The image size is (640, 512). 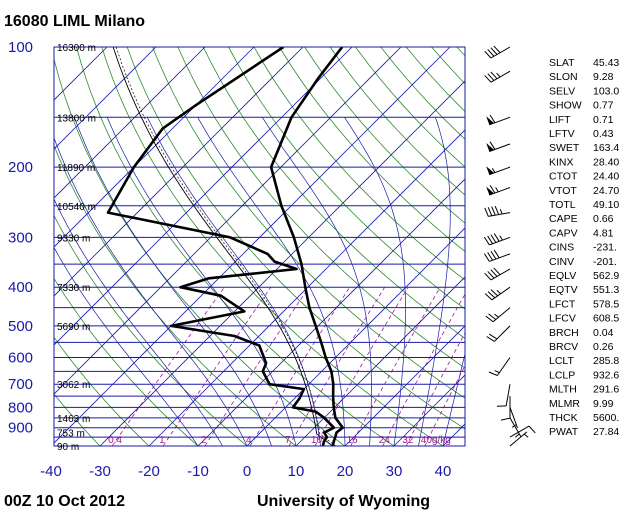 I want to click on pressure-tick-label: 400, so click(x=20, y=287).